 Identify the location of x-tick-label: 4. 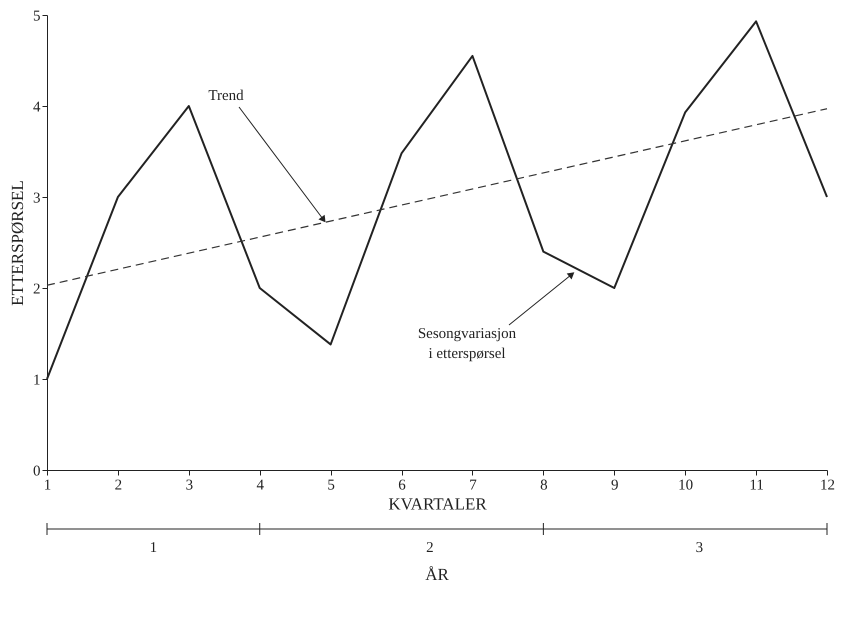
(260, 486).